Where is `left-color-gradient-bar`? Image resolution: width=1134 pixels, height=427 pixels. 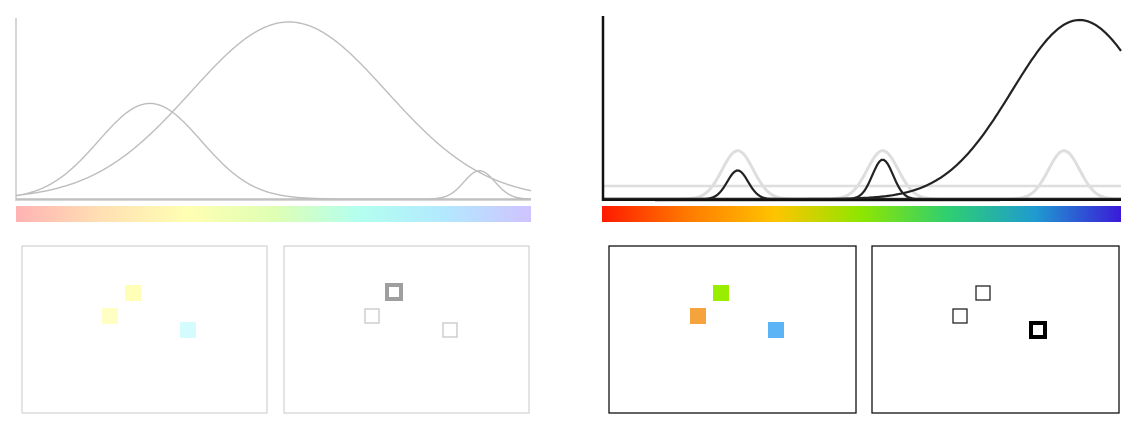 left-color-gradient-bar is located at coordinates (273, 214).